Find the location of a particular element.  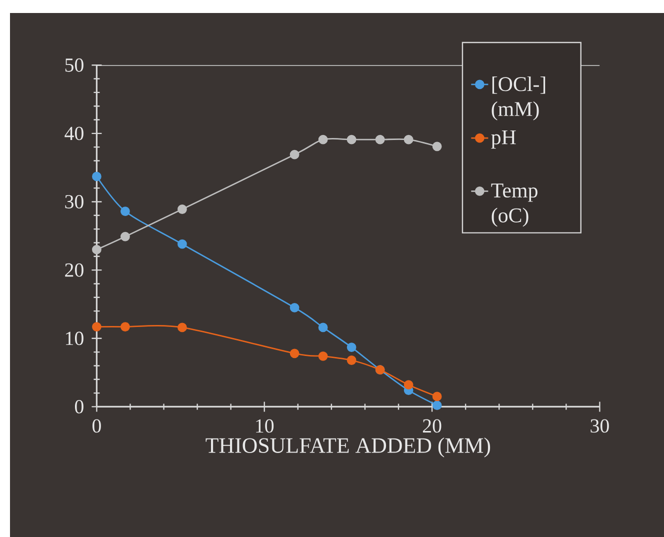

y-tick-label: 0 is located at coordinates (79, 407).